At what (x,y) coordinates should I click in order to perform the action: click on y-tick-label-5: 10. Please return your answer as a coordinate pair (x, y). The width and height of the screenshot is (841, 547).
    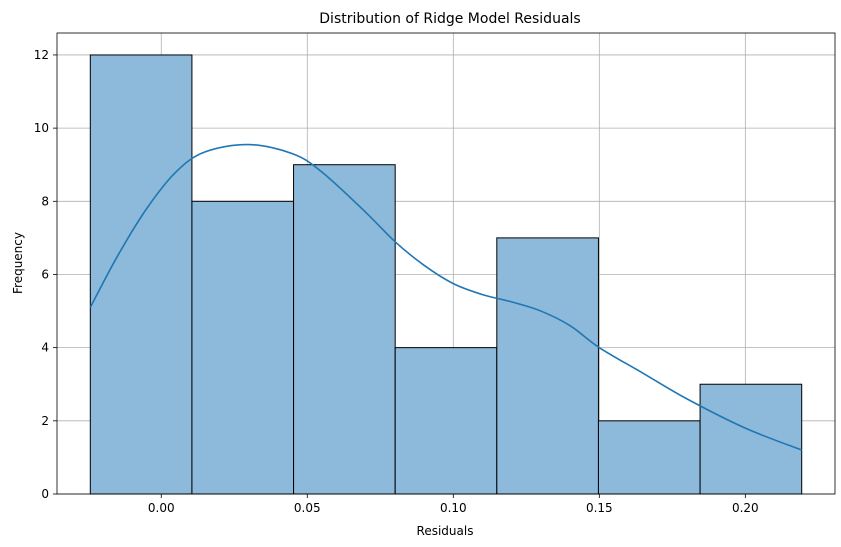
    Looking at the image, I should click on (41, 128).